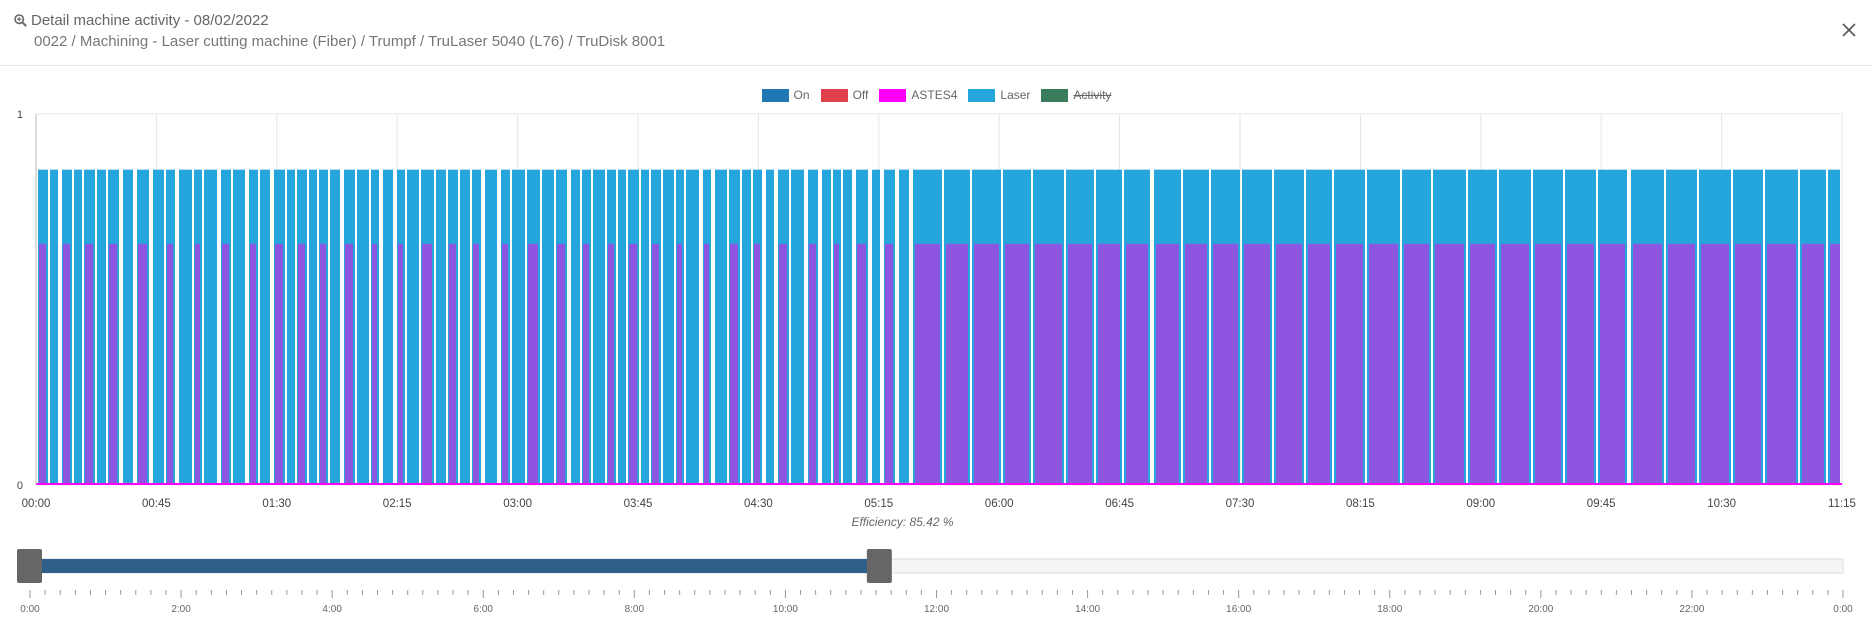  I want to click on legend-label: Laser, so click(1015, 95).